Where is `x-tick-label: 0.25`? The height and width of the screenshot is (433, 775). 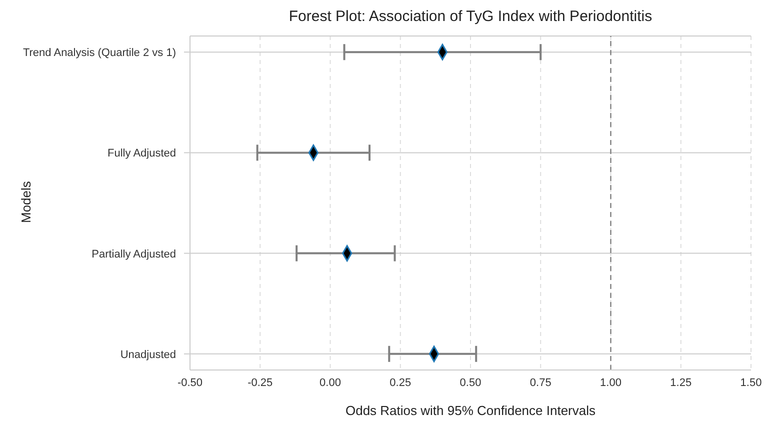
x-tick-label: 0.25 is located at coordinates (401, 382).